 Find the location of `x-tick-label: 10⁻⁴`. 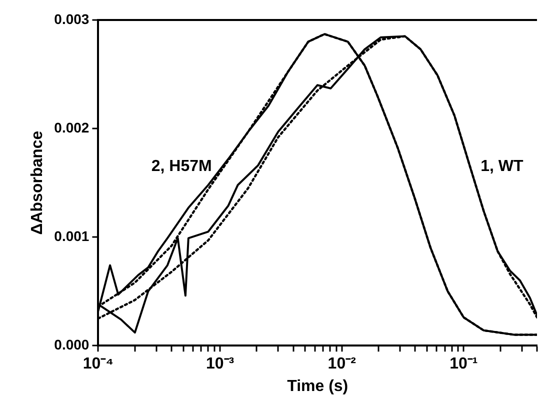

x-tick-label: 10⁻⁴ is located at coordinates (98, 364).